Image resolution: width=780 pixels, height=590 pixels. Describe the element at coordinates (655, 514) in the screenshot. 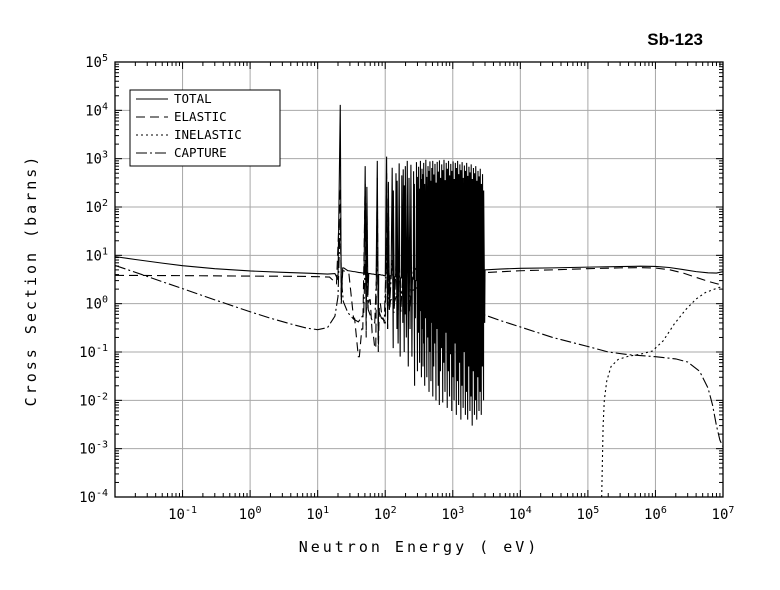

I see `x-tick-label: 10⁶` at that location.